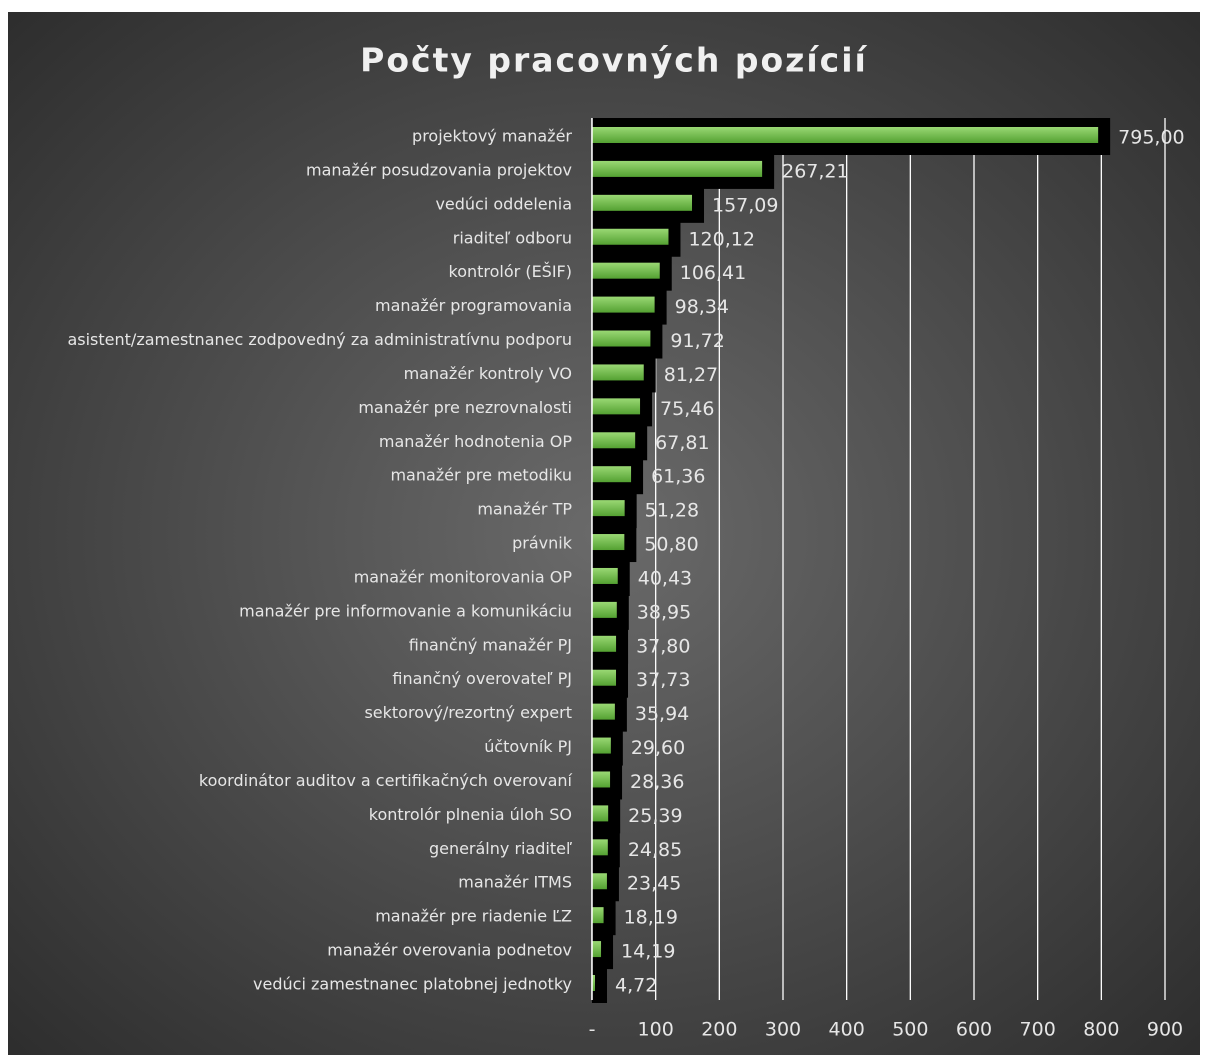  I want to click on y-tick-label: manažér posudzovania projektov, so click(439, 169).